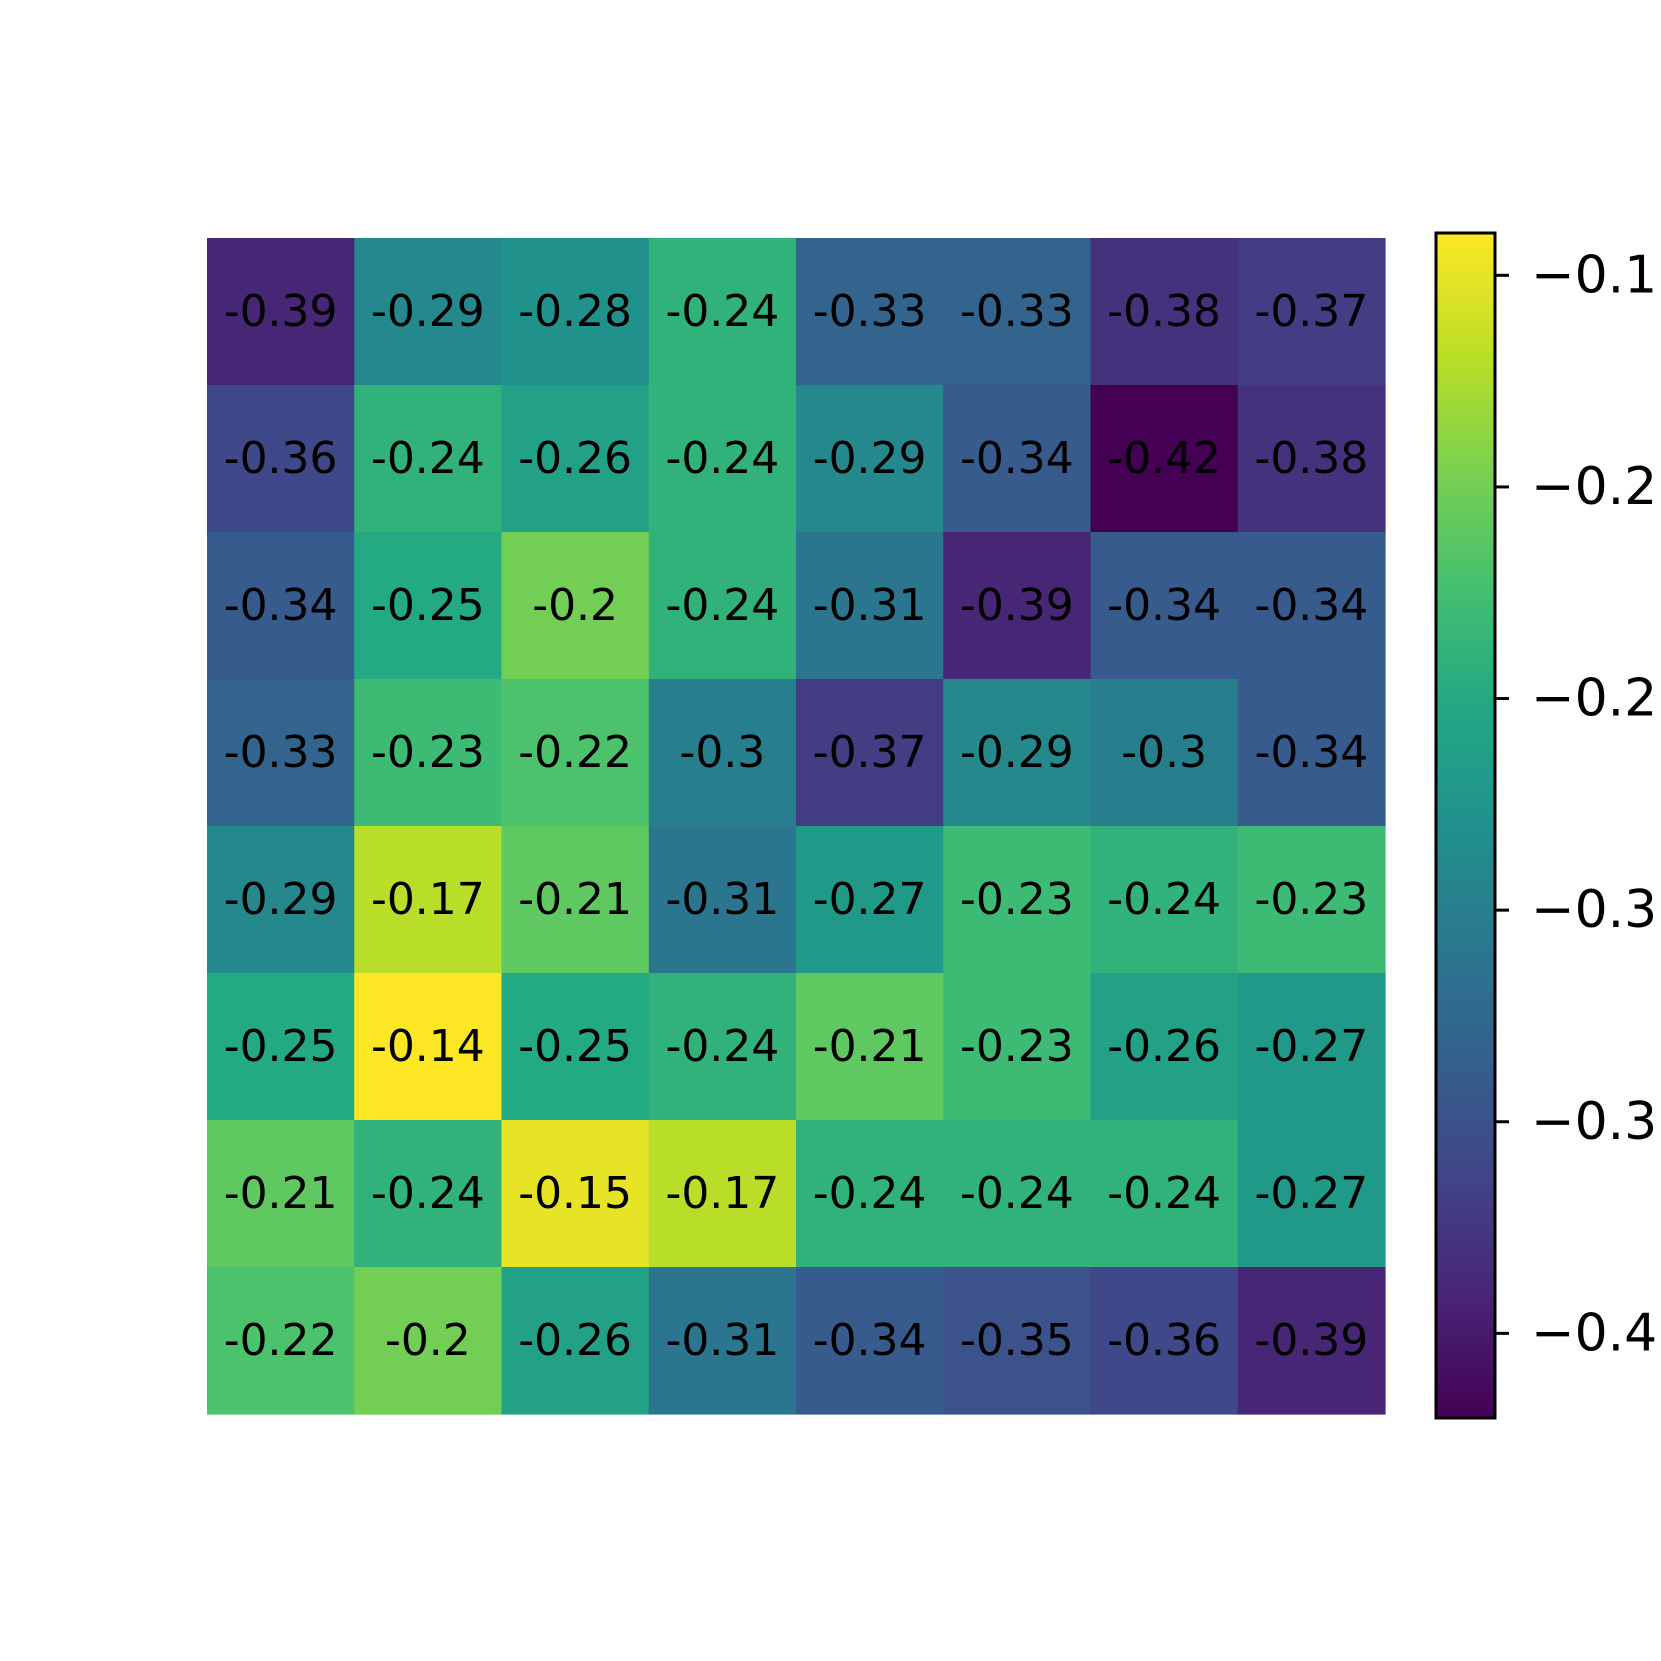 The height and width of the screenshot is (1661, 1661). What do you see at coordinates (1576, 804) in the screenshot?
I see `colorbar-ticks: −0.1 −0.2 −0.2 −0.3 −0.3 −0.4` at bounding box center [1576, 804].